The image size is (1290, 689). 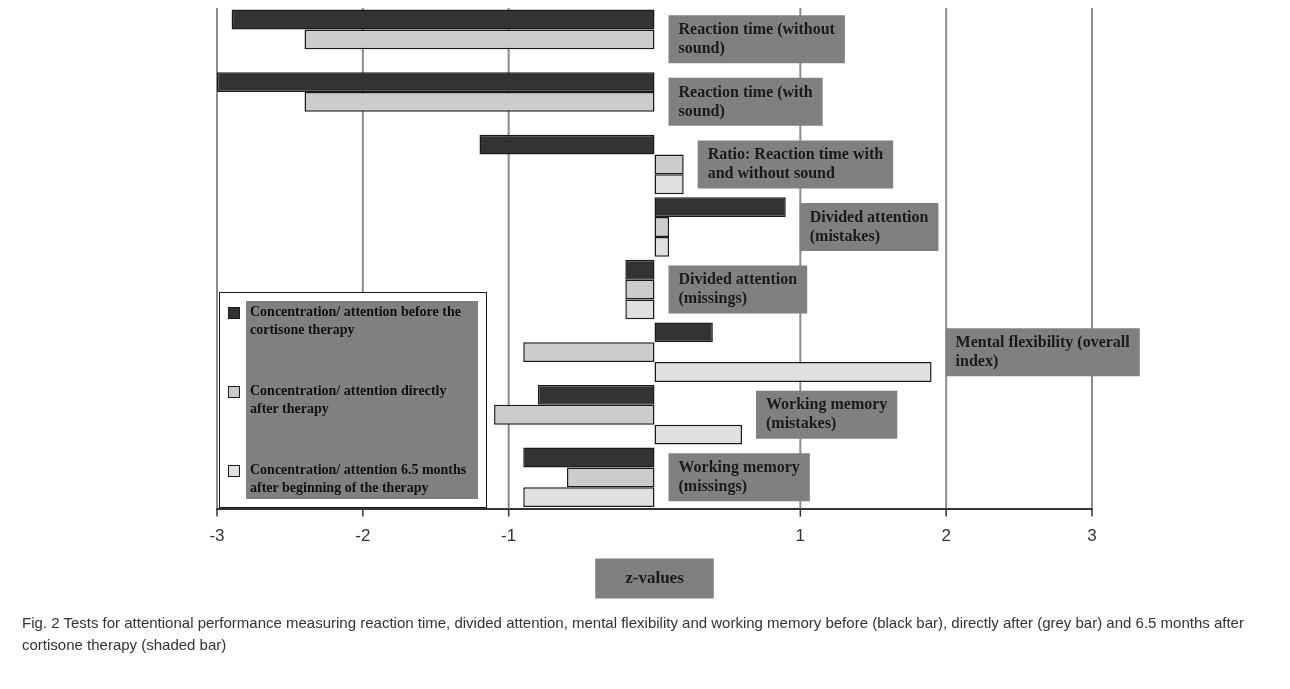 I want to click on y-tick-label: Reaction time (with sound), so click(x=745, y=101).